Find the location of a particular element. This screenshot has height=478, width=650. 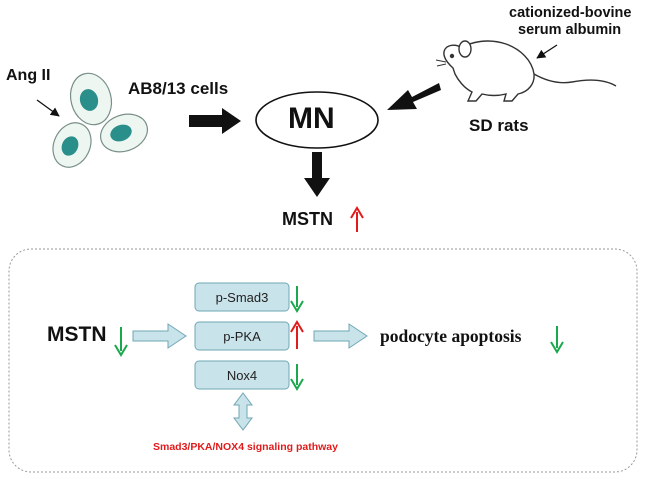

nox4-down-arrow is located at coordinates (297, 377).